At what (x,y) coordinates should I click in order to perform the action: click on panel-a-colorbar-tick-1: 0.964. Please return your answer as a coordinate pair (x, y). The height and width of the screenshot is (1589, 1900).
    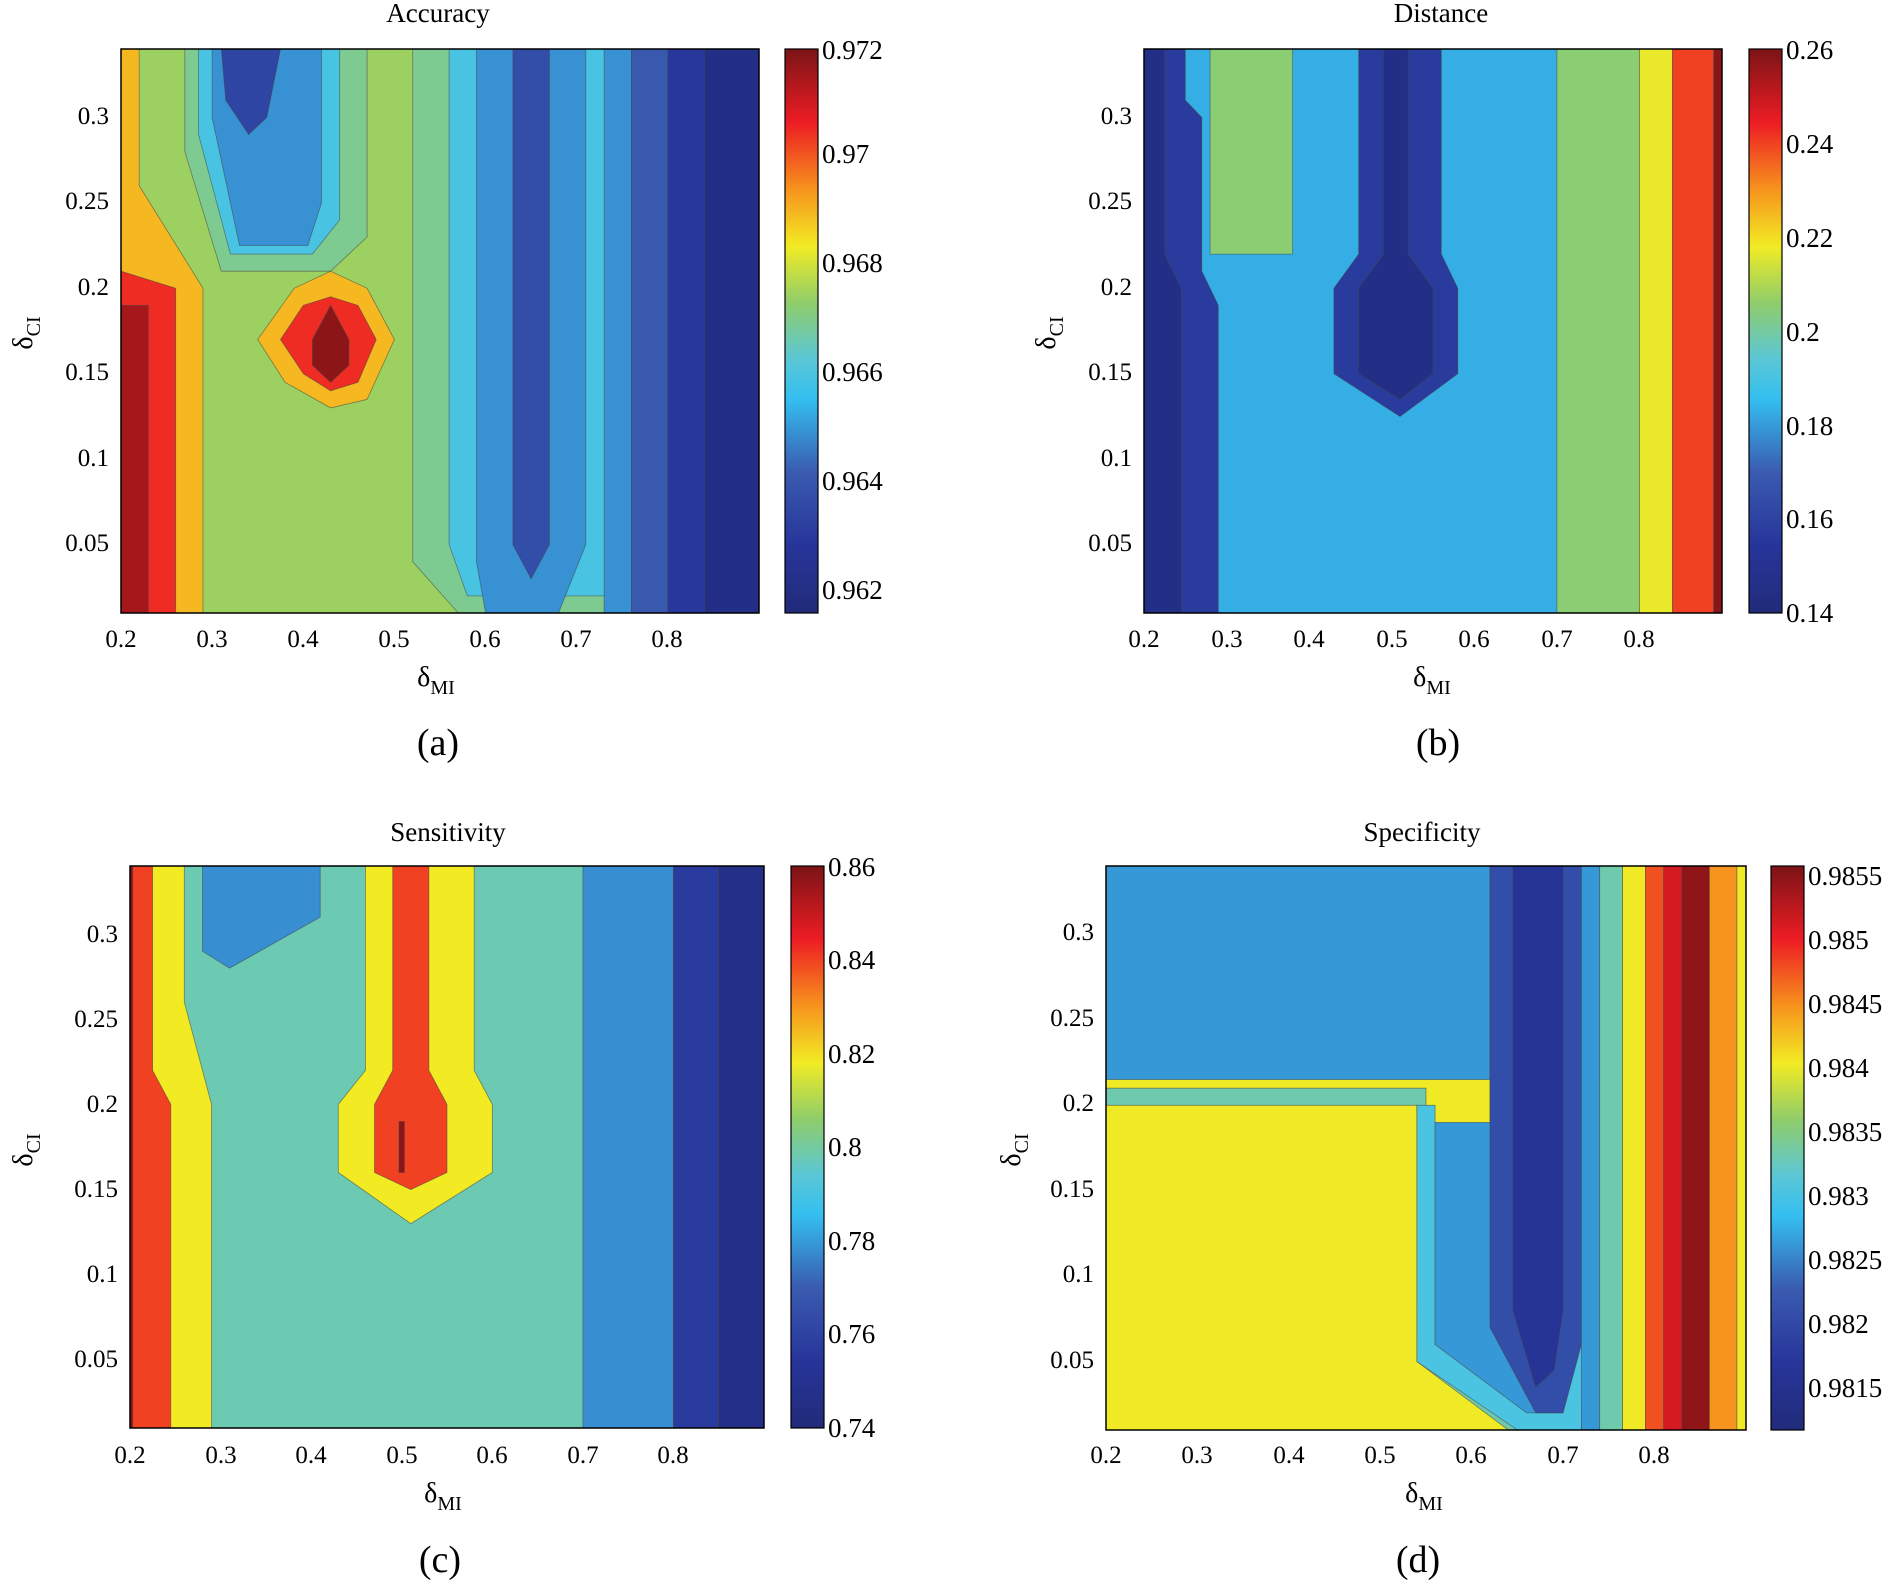
    Looking at the image, I should click on (852, 481).